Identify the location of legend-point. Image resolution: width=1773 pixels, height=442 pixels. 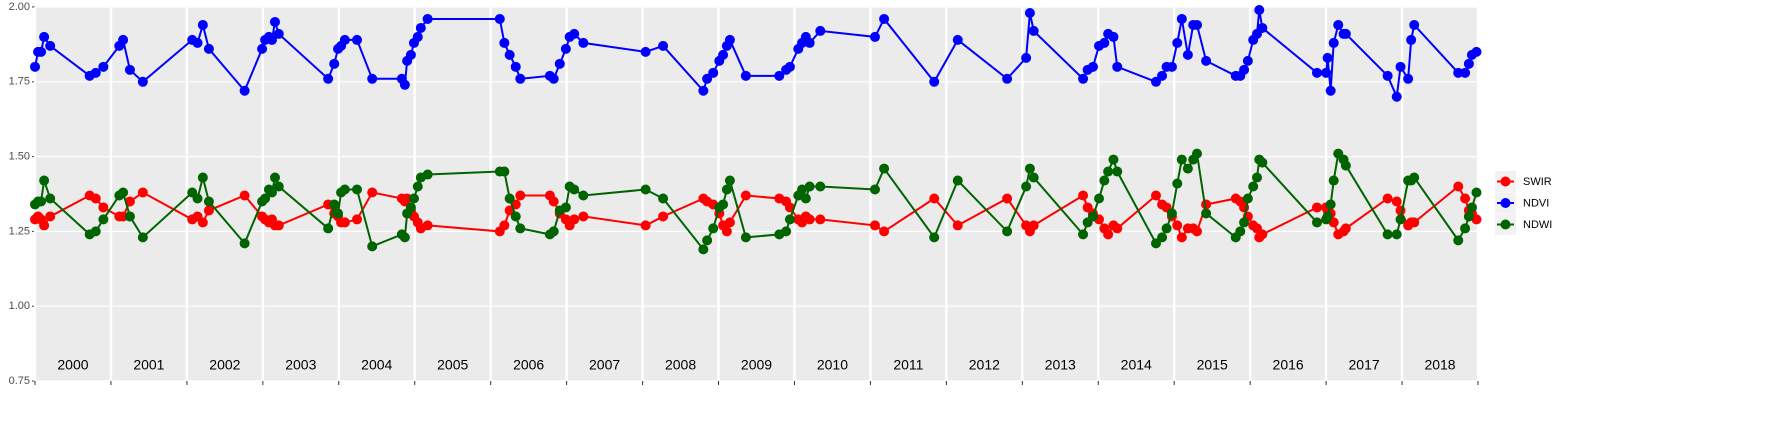
(1505, 224).